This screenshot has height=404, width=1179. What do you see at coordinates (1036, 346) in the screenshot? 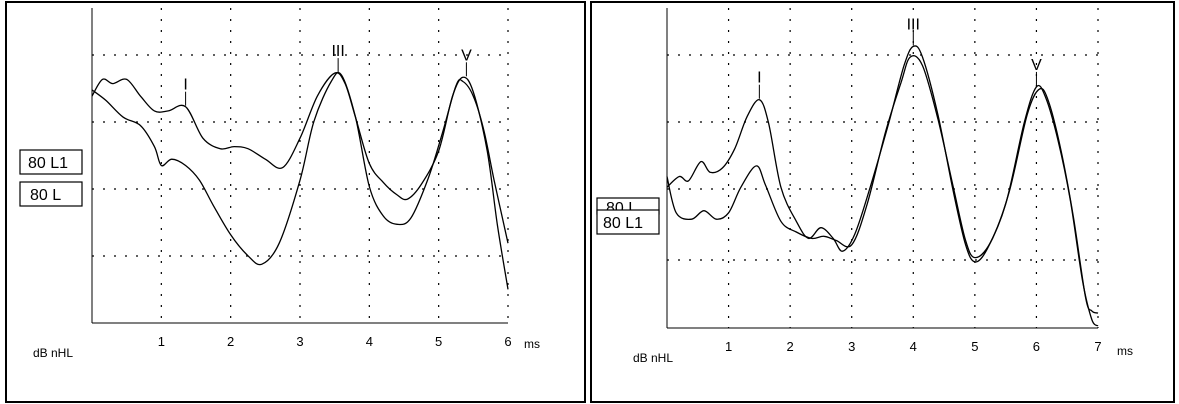
I see `right-x-tick-6: 6` at bounding box center [1036, 346].